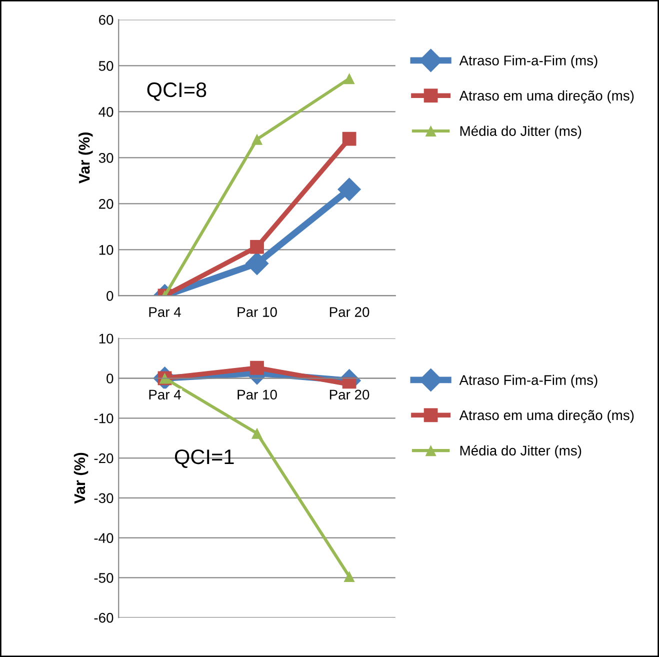 This screenshot has height=657, width=659. What do you see at coordinates (106, 112) in the screenshot?
I see `y-tick-label: 40` at bounding box center [106, 112].